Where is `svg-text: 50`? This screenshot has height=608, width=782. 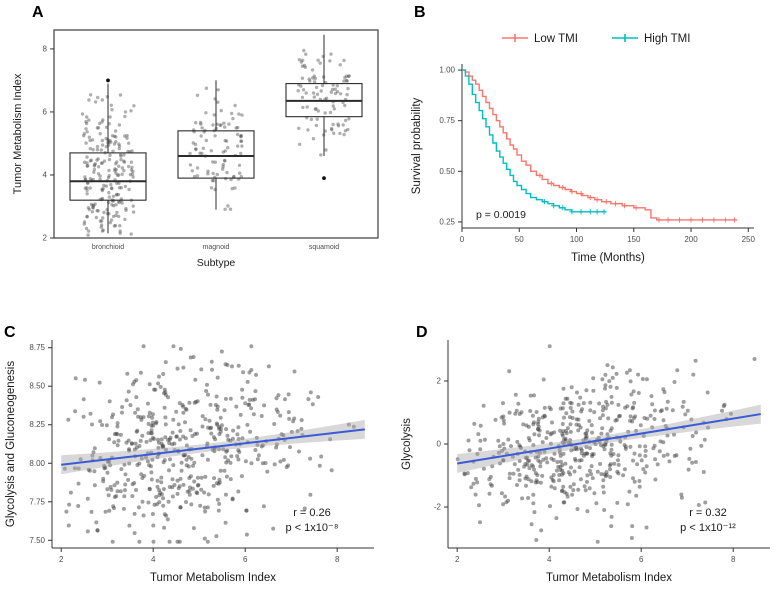 svg-text: 50 is located at coordinates (519, 239).